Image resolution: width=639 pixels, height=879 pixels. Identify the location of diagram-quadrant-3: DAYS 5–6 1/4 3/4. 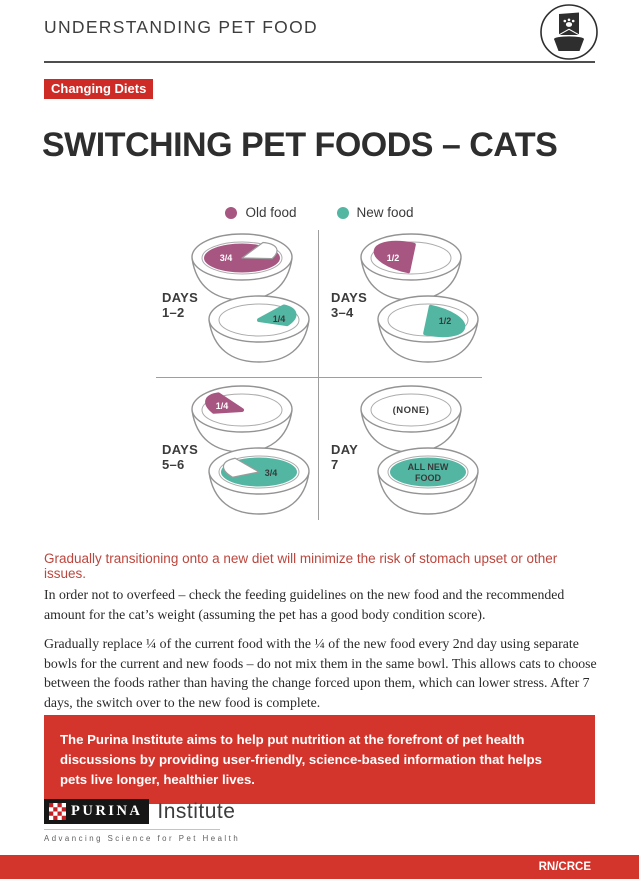
(234, 456).